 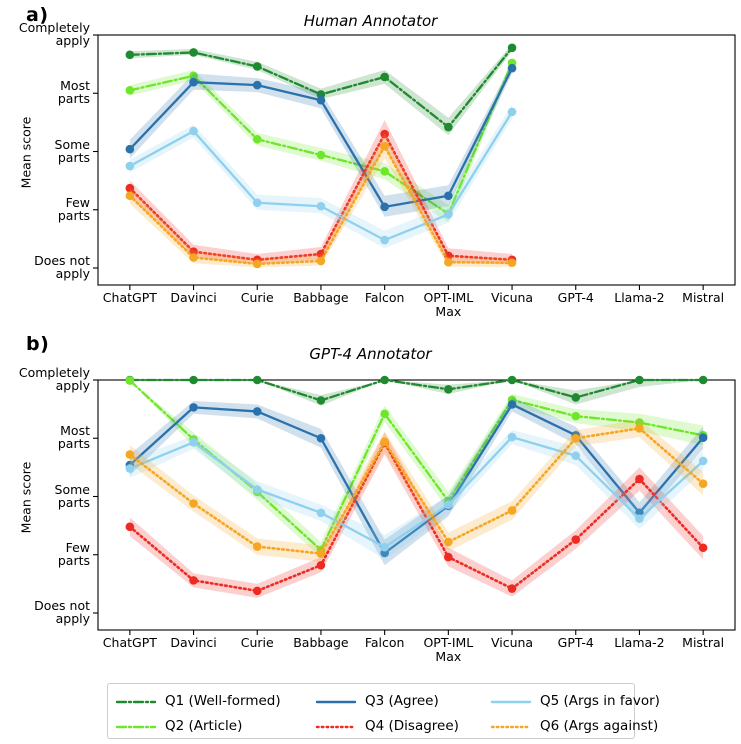 What do you see at coordinates (336, 726) in the screenshot?
I see `legend-swatch-q4-icon` at bounding box center [336, 726].